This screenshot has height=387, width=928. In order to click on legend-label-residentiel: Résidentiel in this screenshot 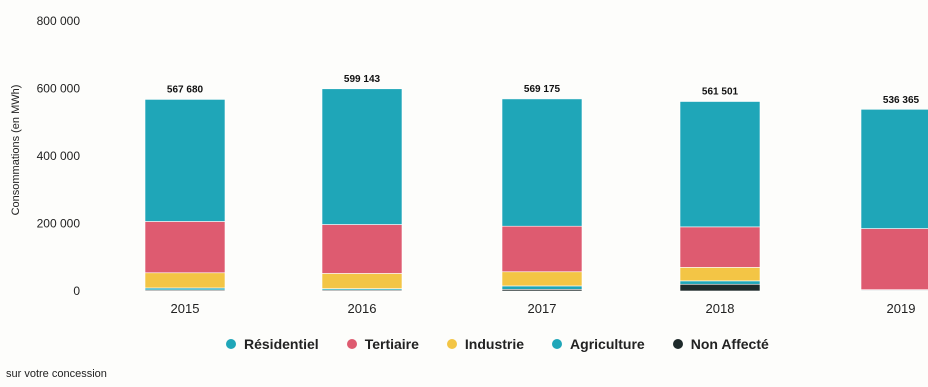, I will do `click(281, 344)`.